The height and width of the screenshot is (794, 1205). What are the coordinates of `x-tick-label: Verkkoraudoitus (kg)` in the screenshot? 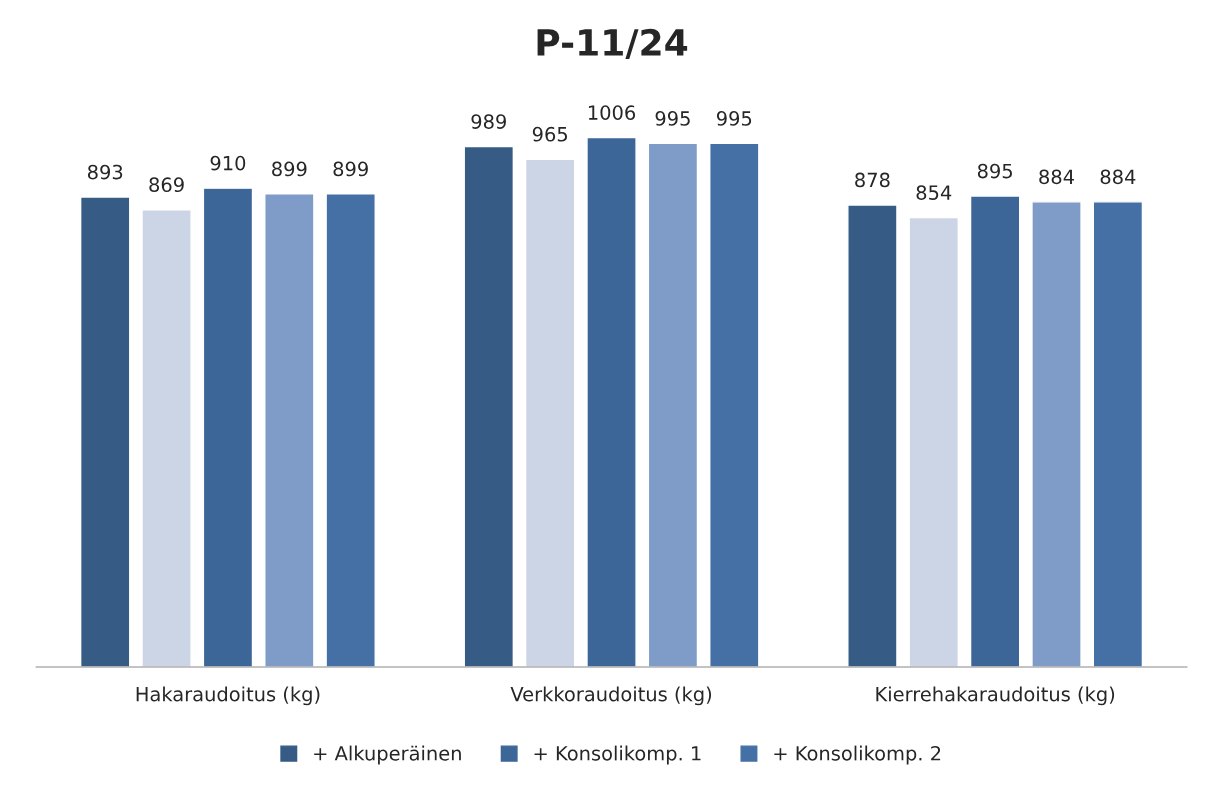 It's located at (611, 696).